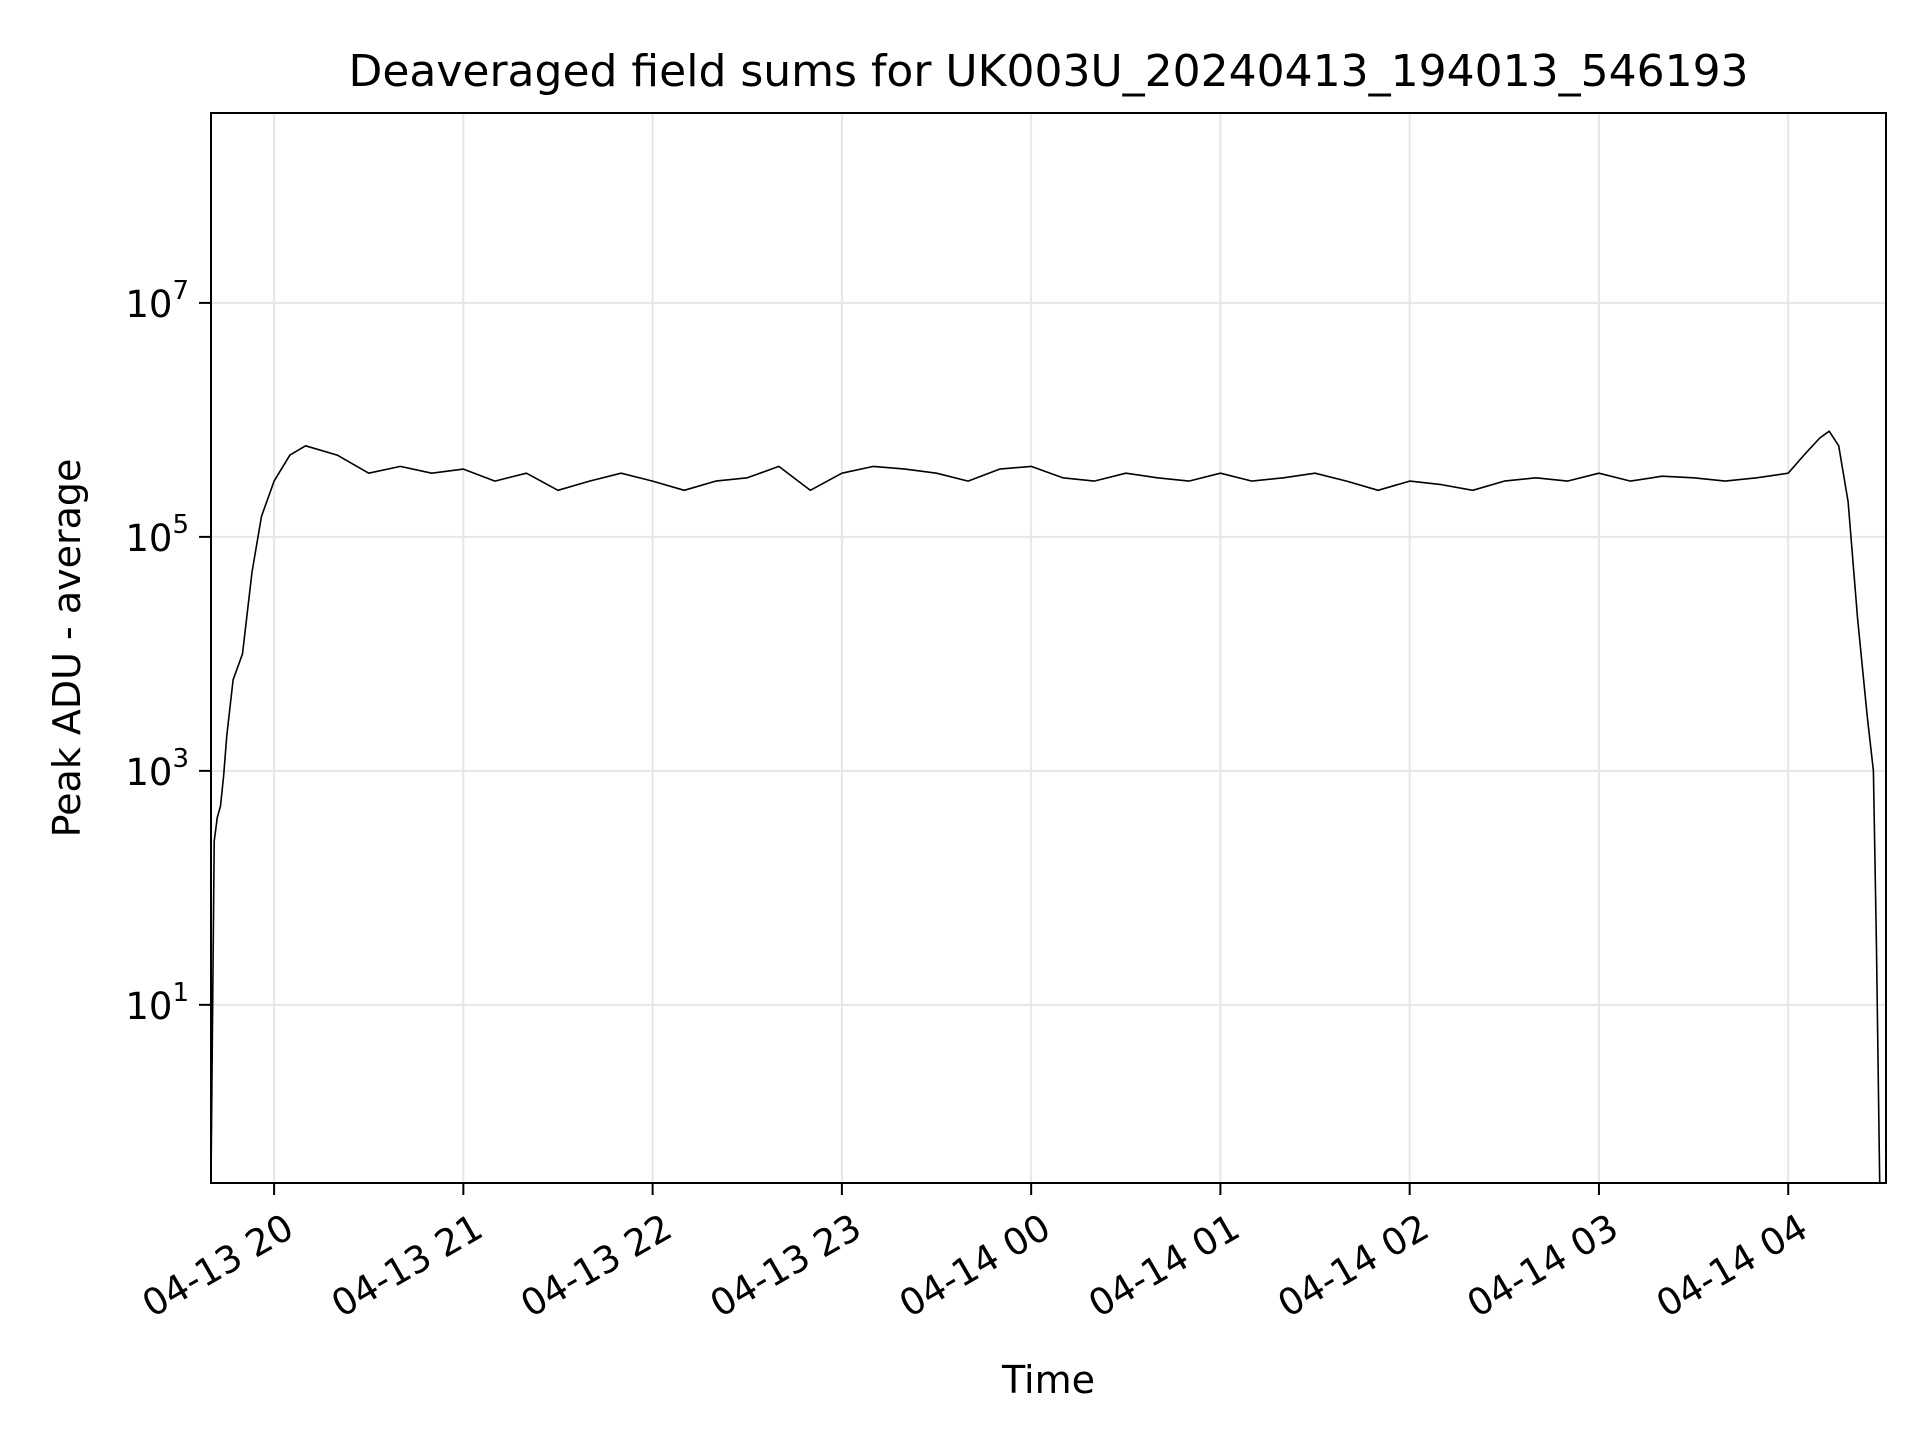  What do you see at coordinates (67, 648) in the screenshot?
I see `y-axis-label: Peak ADU - average` at bounding box center [67, 648].